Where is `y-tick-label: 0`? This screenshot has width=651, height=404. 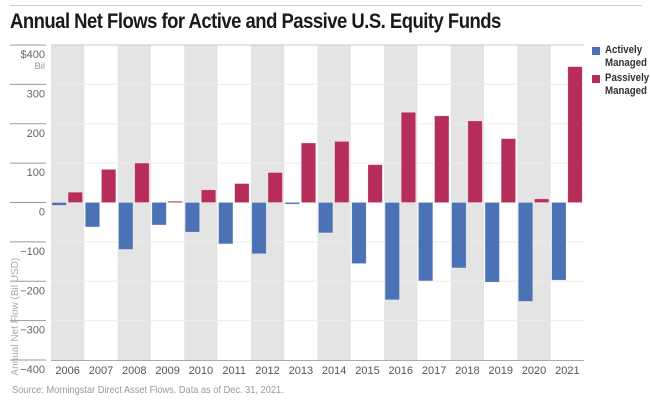 y-tick-label: 0 is located at coordinates (42, 213).